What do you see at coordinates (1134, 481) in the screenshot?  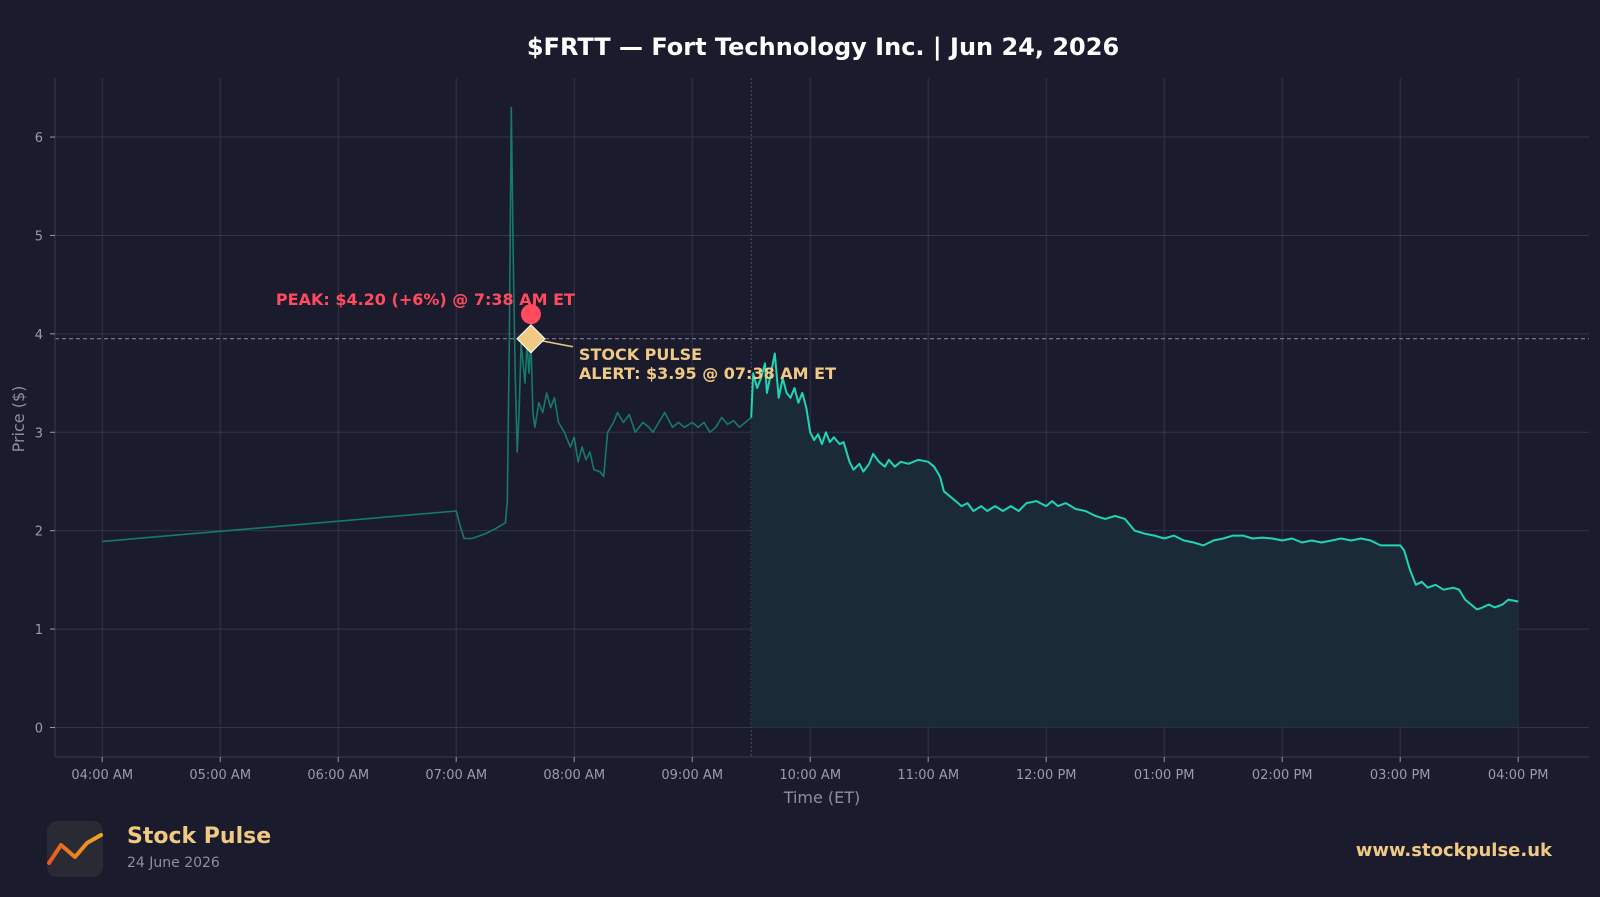 I see `series-line-regular` at bounding box center [1134, 481].